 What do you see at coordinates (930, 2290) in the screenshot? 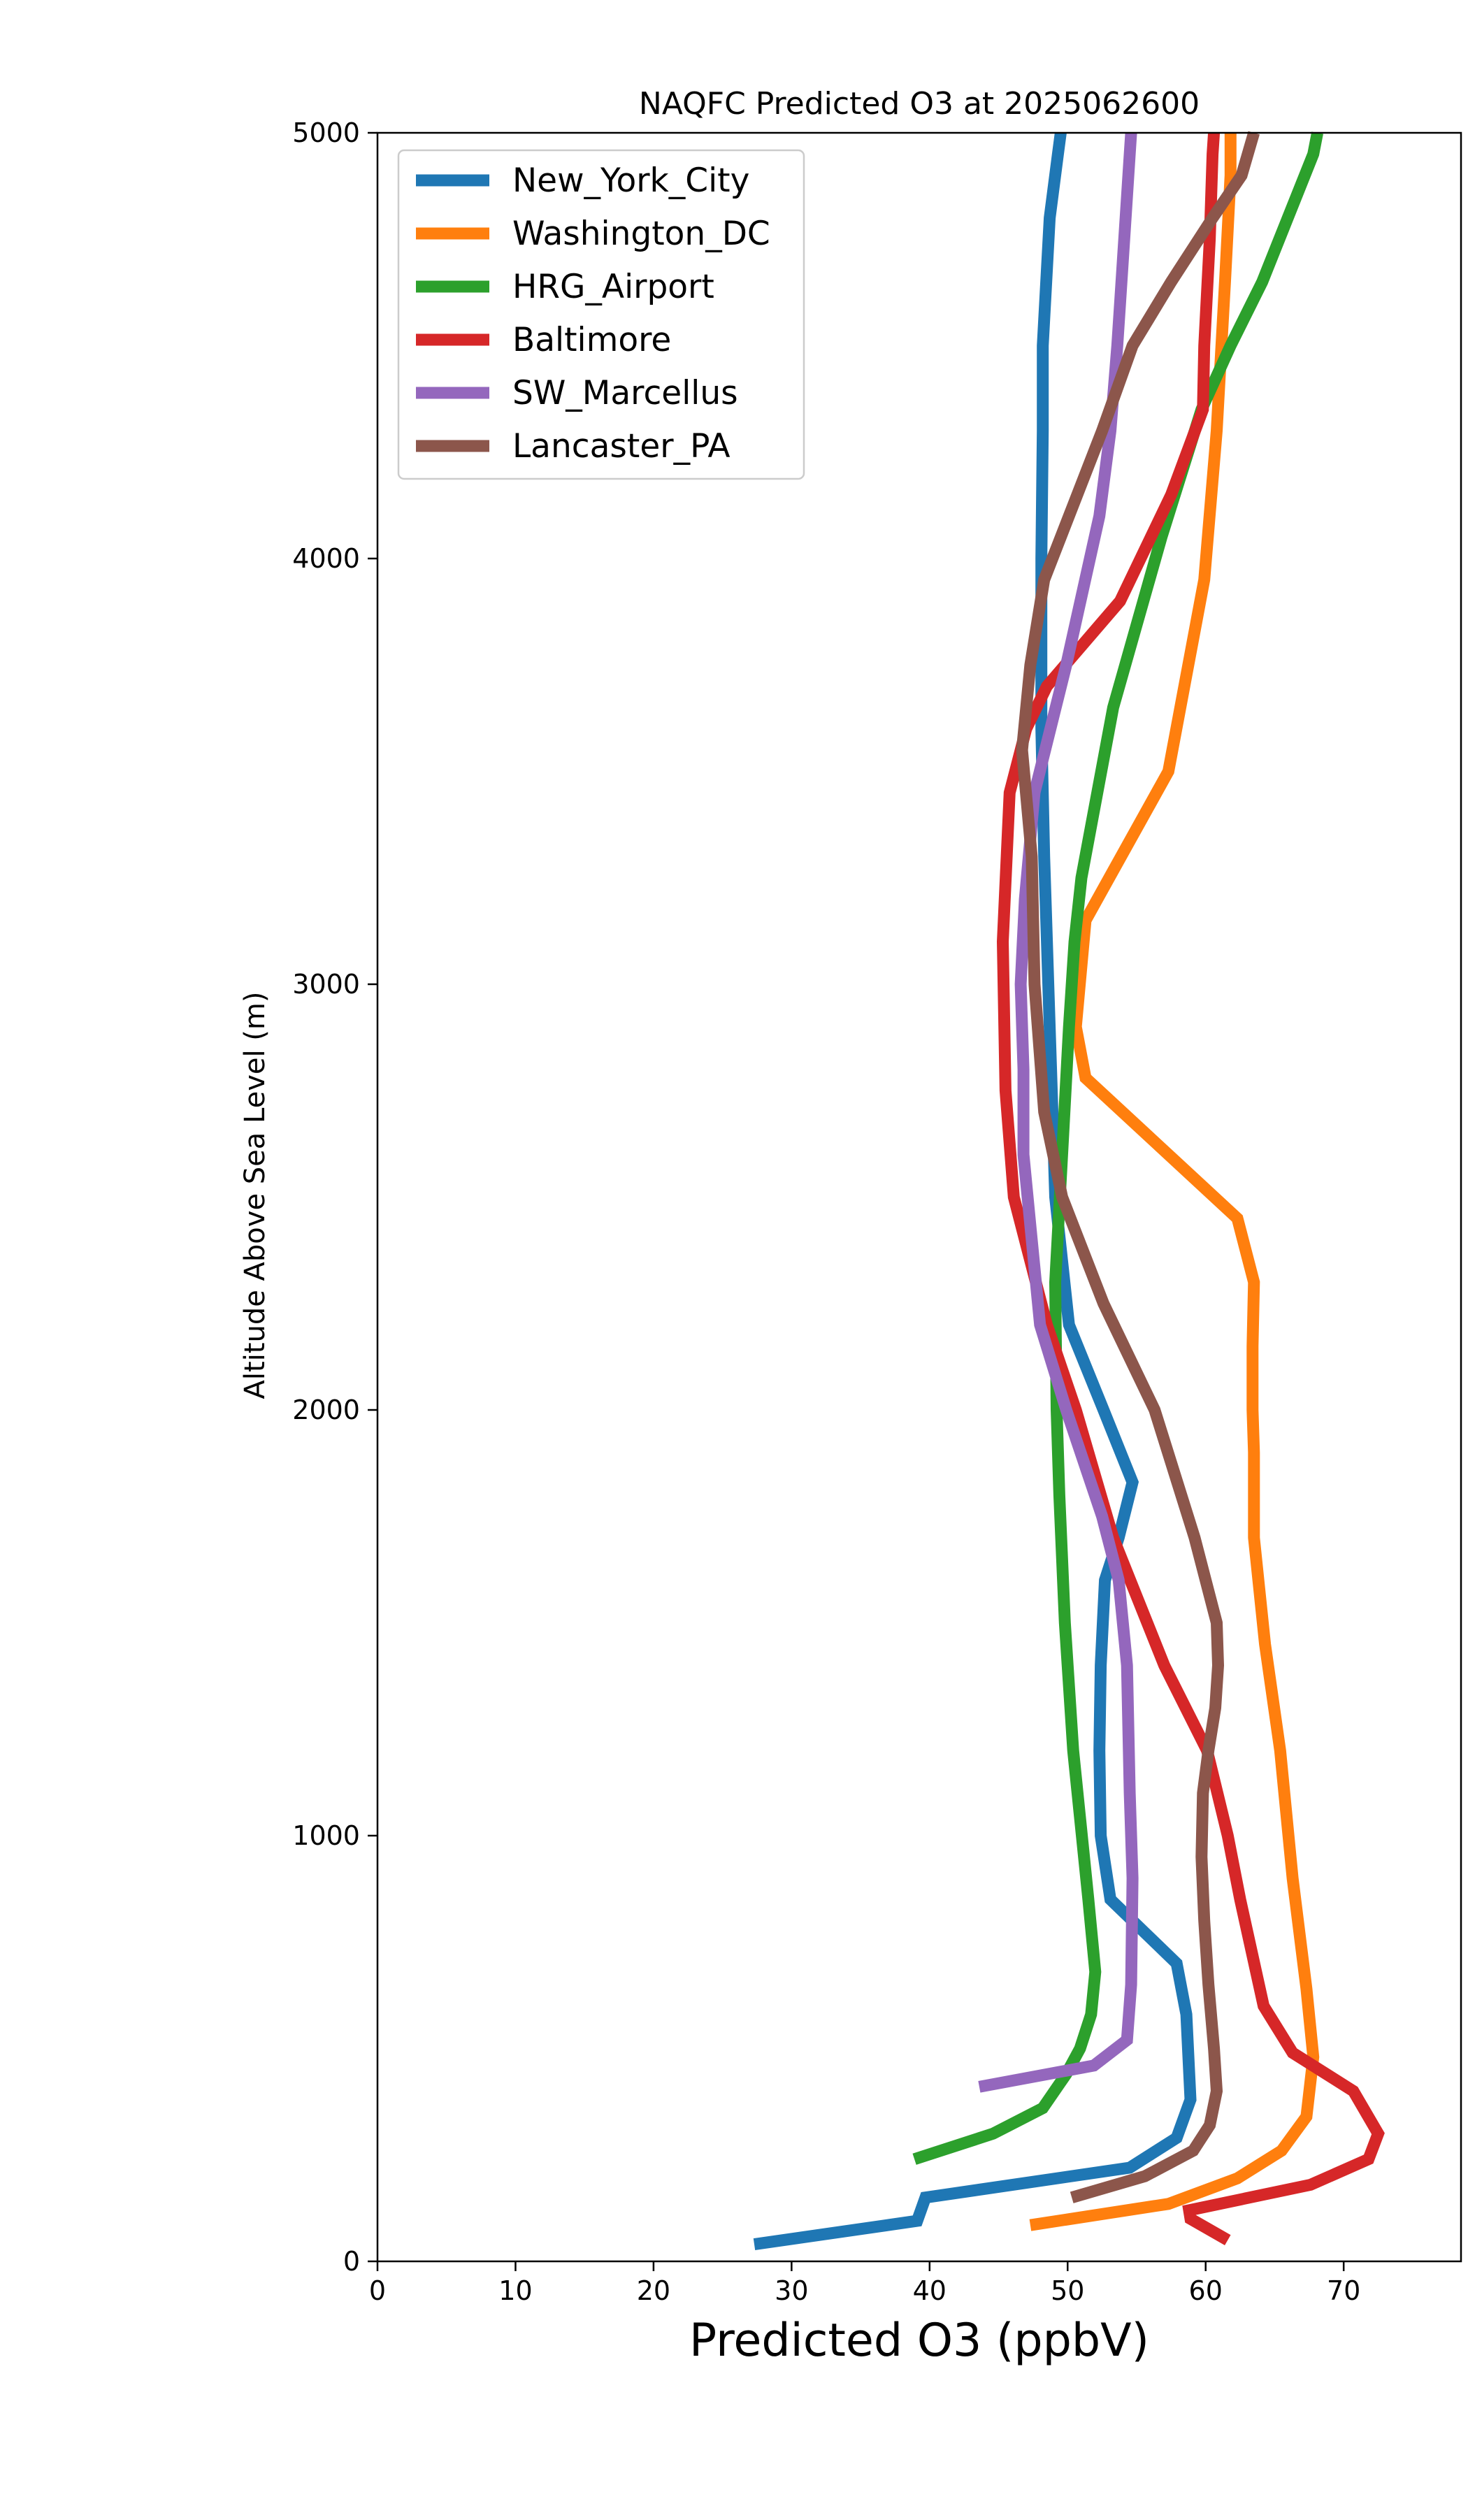
I see `x-tick-label: 40` at bounding box center [930, 2290].